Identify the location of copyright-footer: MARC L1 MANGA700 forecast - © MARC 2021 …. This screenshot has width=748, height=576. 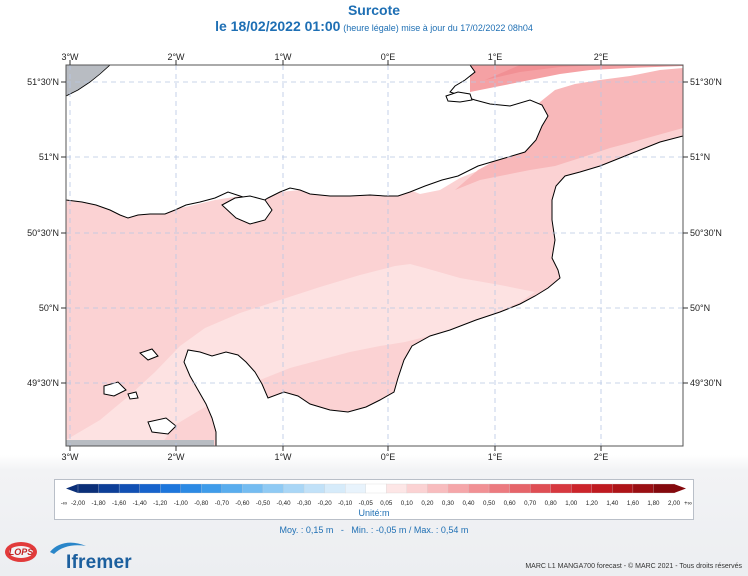
(633, 566).